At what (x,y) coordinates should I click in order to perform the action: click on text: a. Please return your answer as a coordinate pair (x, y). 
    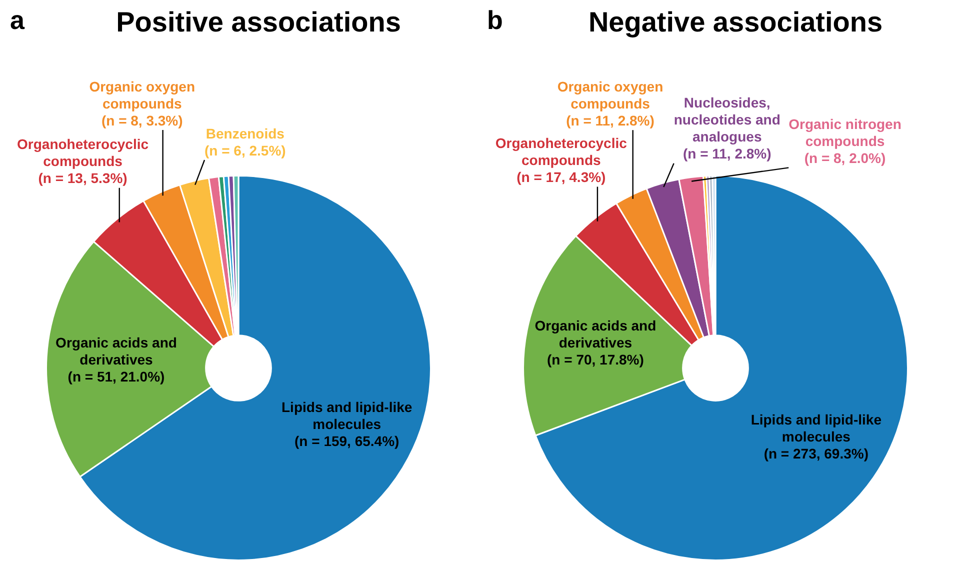
    Looking at the image, I should click on (17, 20).